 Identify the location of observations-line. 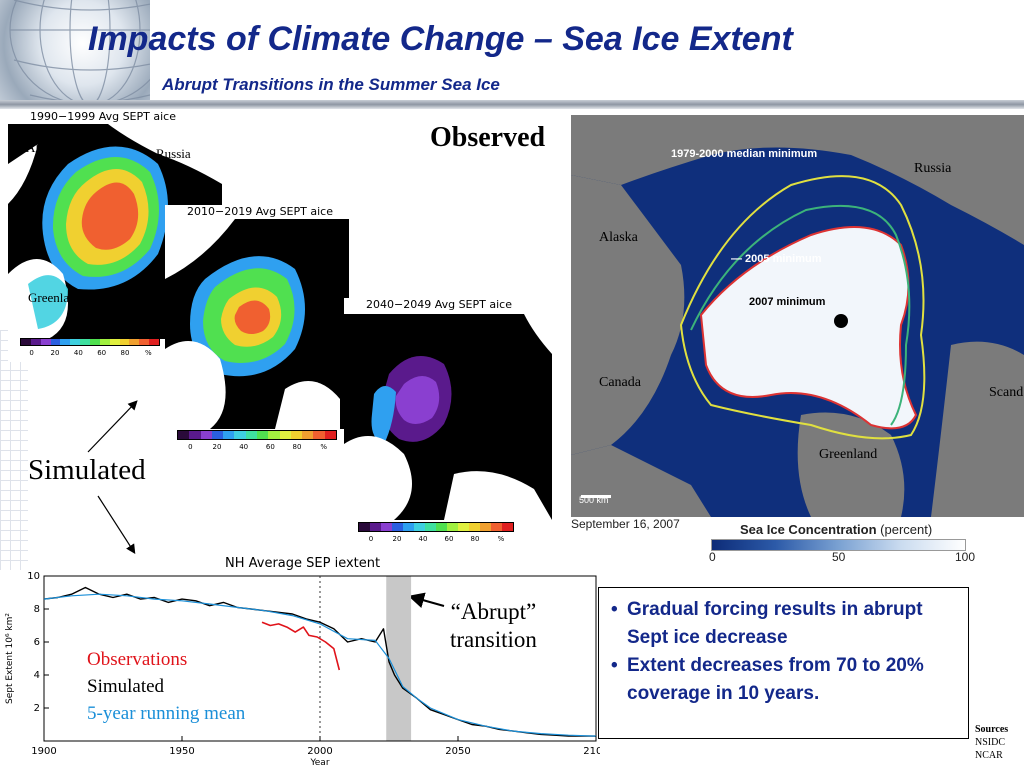
(301, 646).